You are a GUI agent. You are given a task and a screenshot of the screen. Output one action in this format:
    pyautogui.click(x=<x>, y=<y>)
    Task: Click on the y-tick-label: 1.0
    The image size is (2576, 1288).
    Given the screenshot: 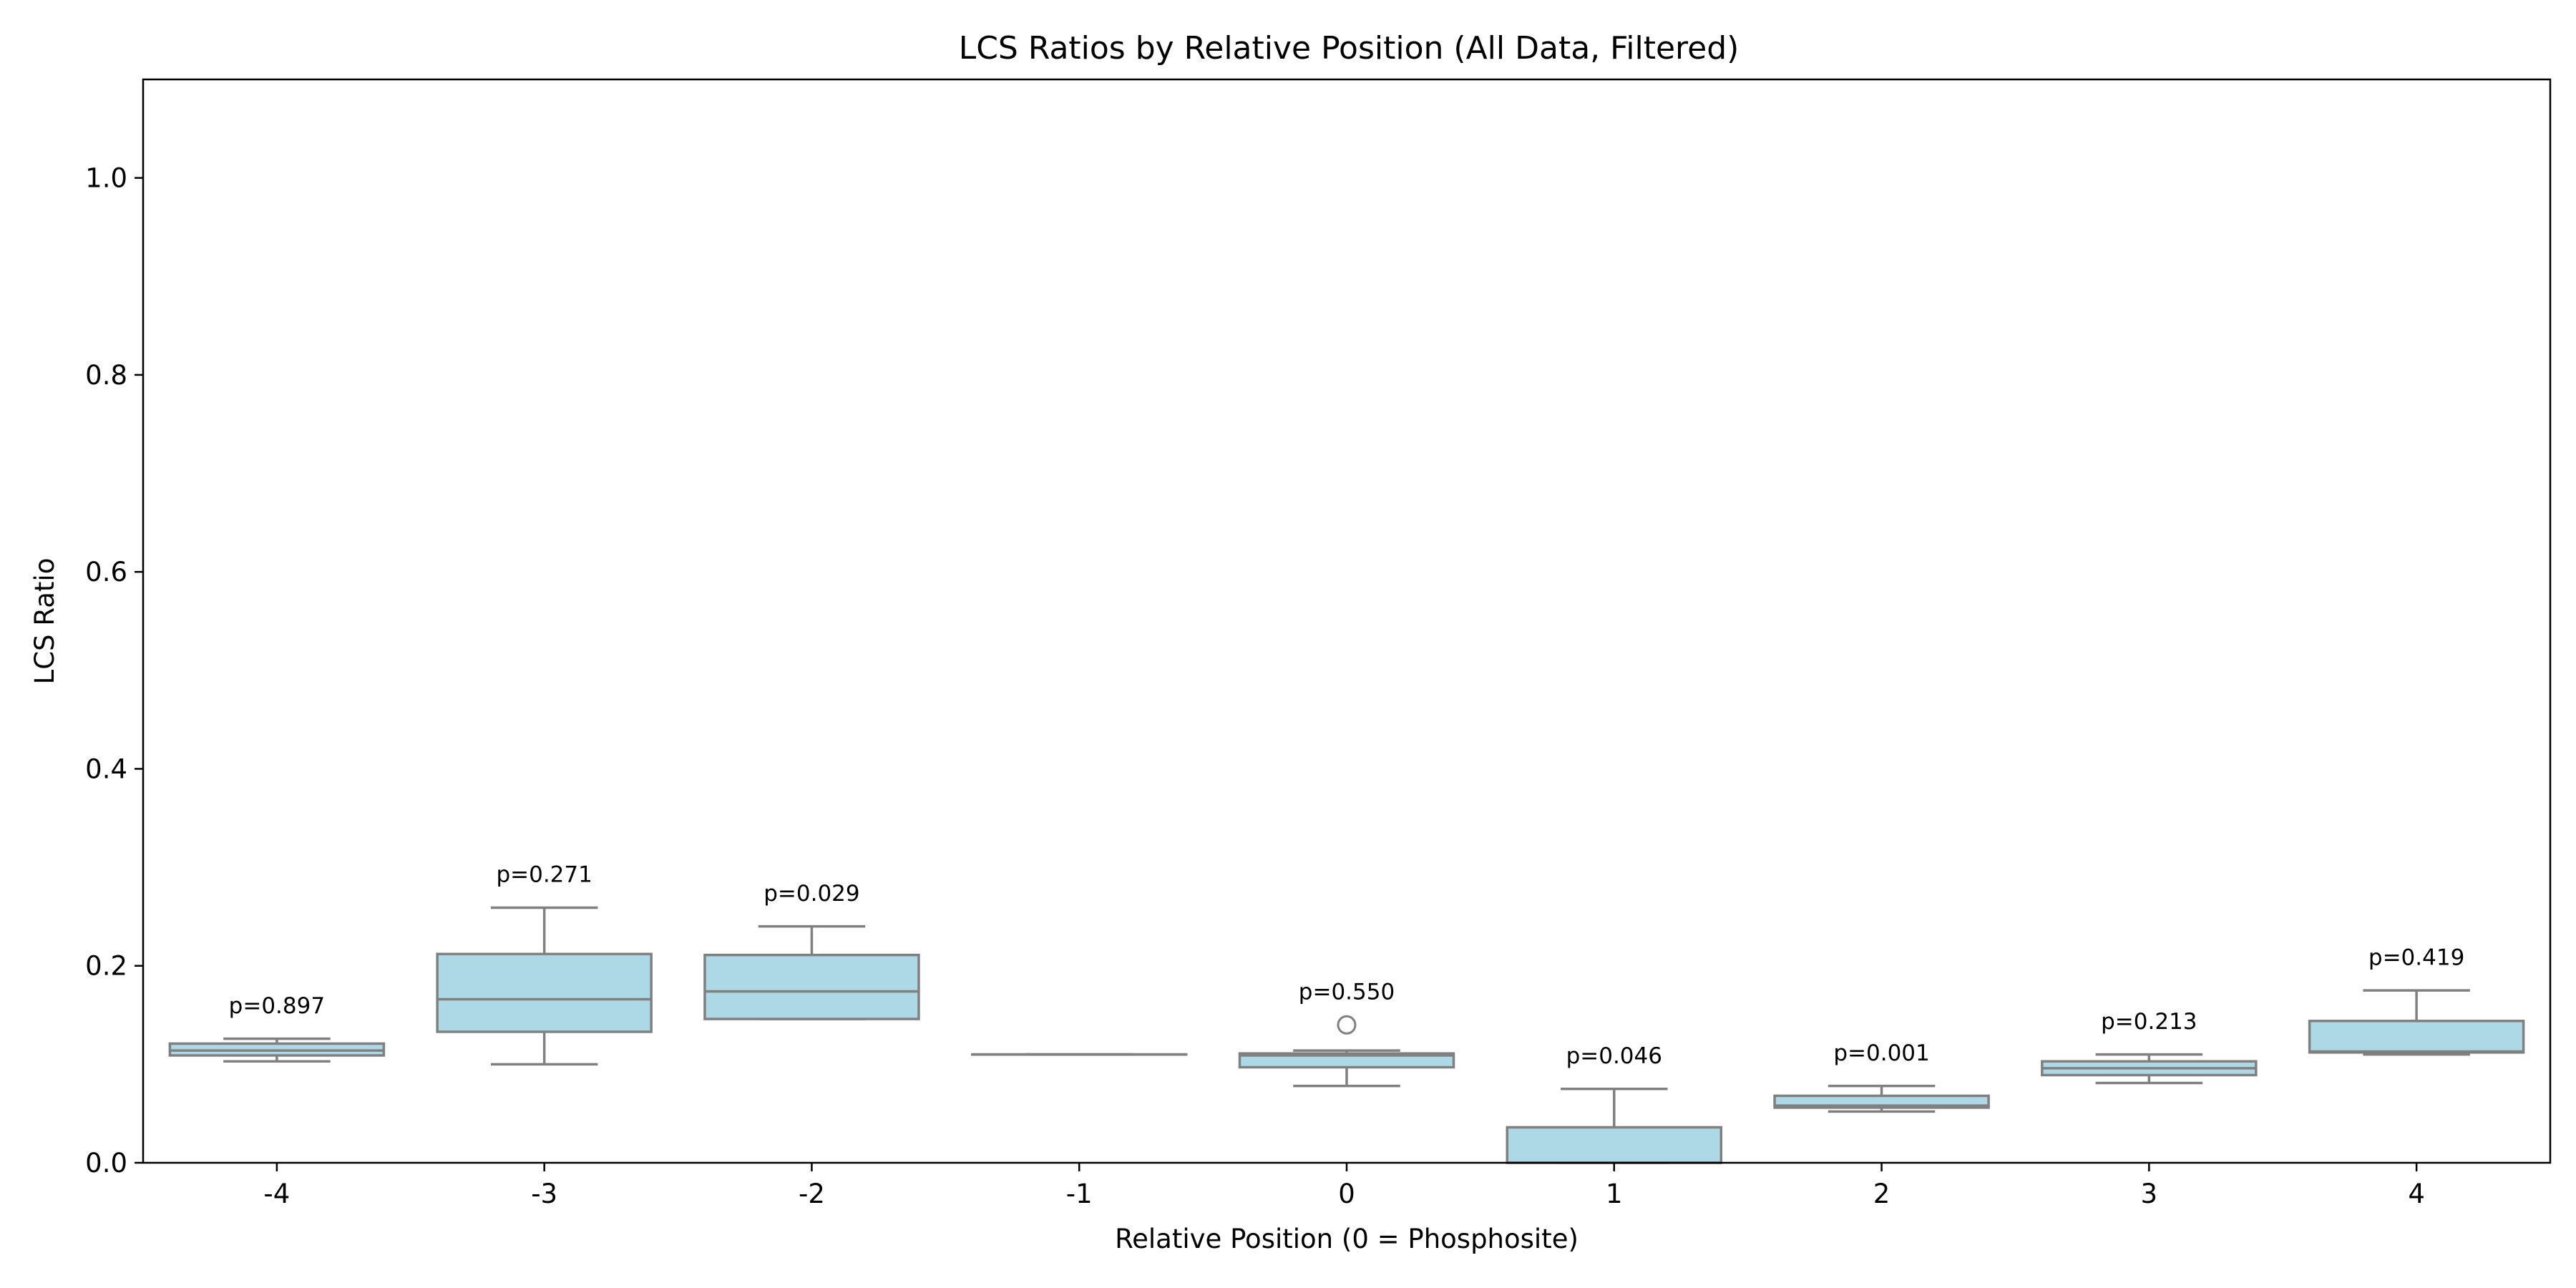 What is the action you would take?
    pyautogui.click(x=106, y=178)
    